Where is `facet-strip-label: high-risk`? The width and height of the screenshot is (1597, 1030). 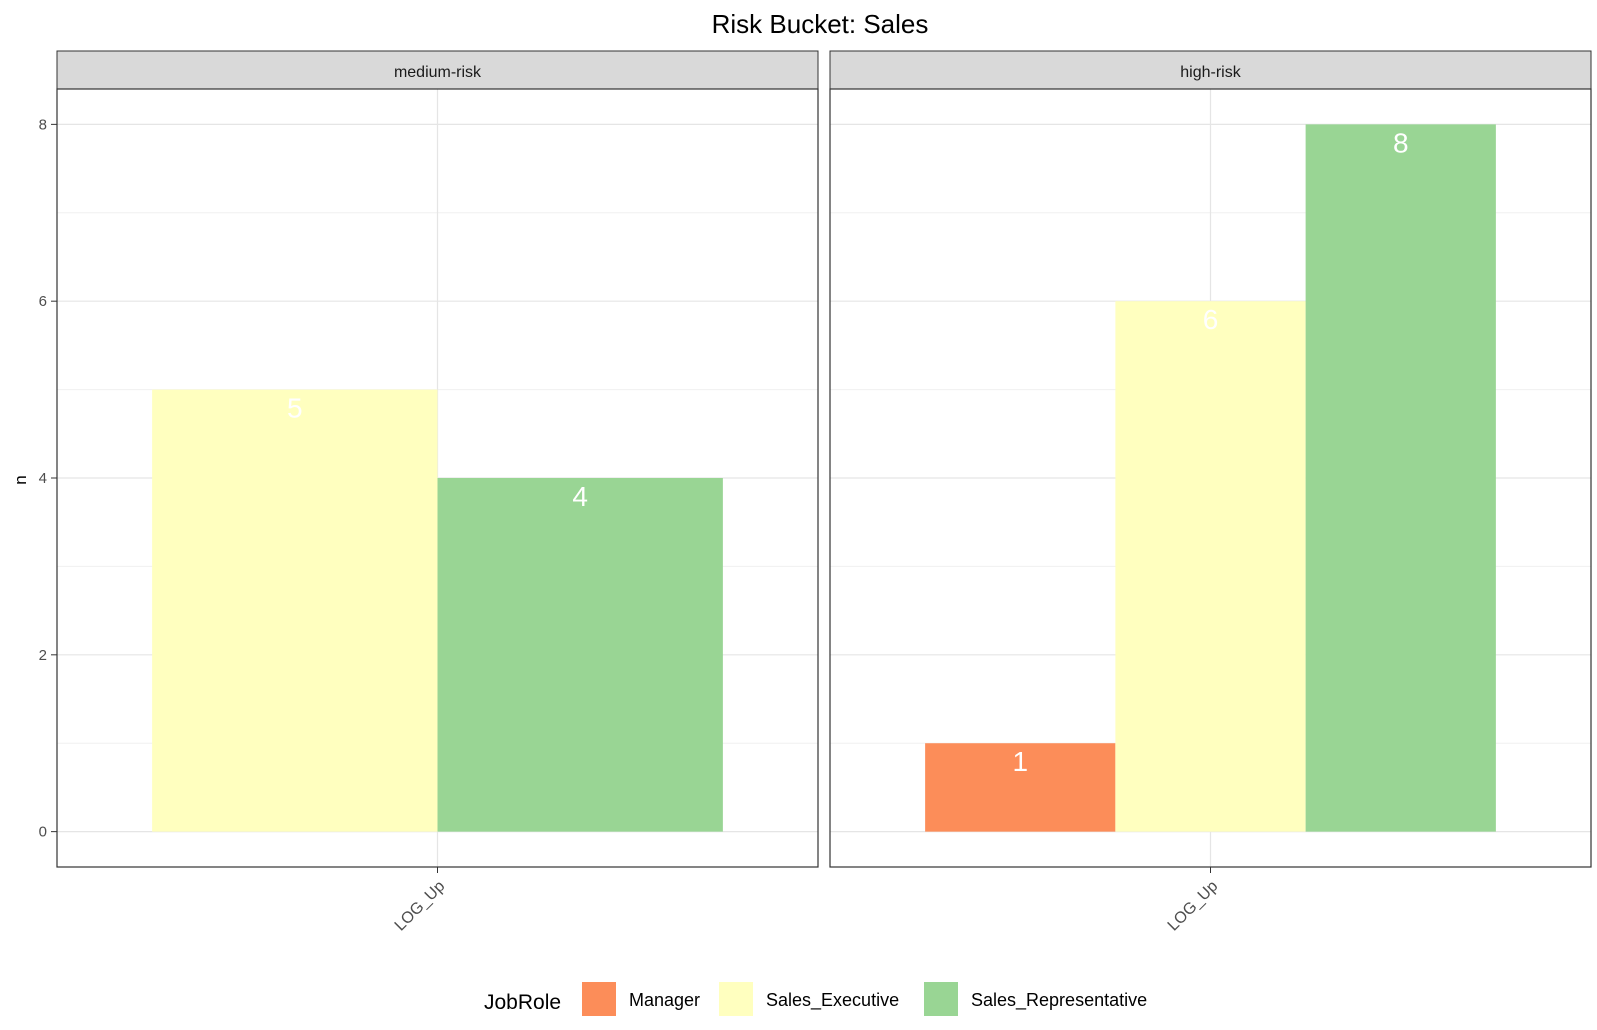
facet-strip-label: high-risk is located at coordinates (1210, 72).